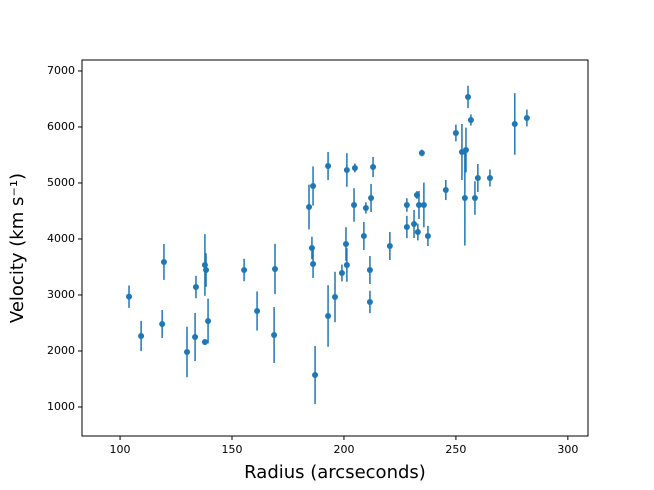 This screenshot has width=654, height=490. Describe the element at coordinates (343, 449) in the screenshot. I see `x-tick-label: 200` at that location.